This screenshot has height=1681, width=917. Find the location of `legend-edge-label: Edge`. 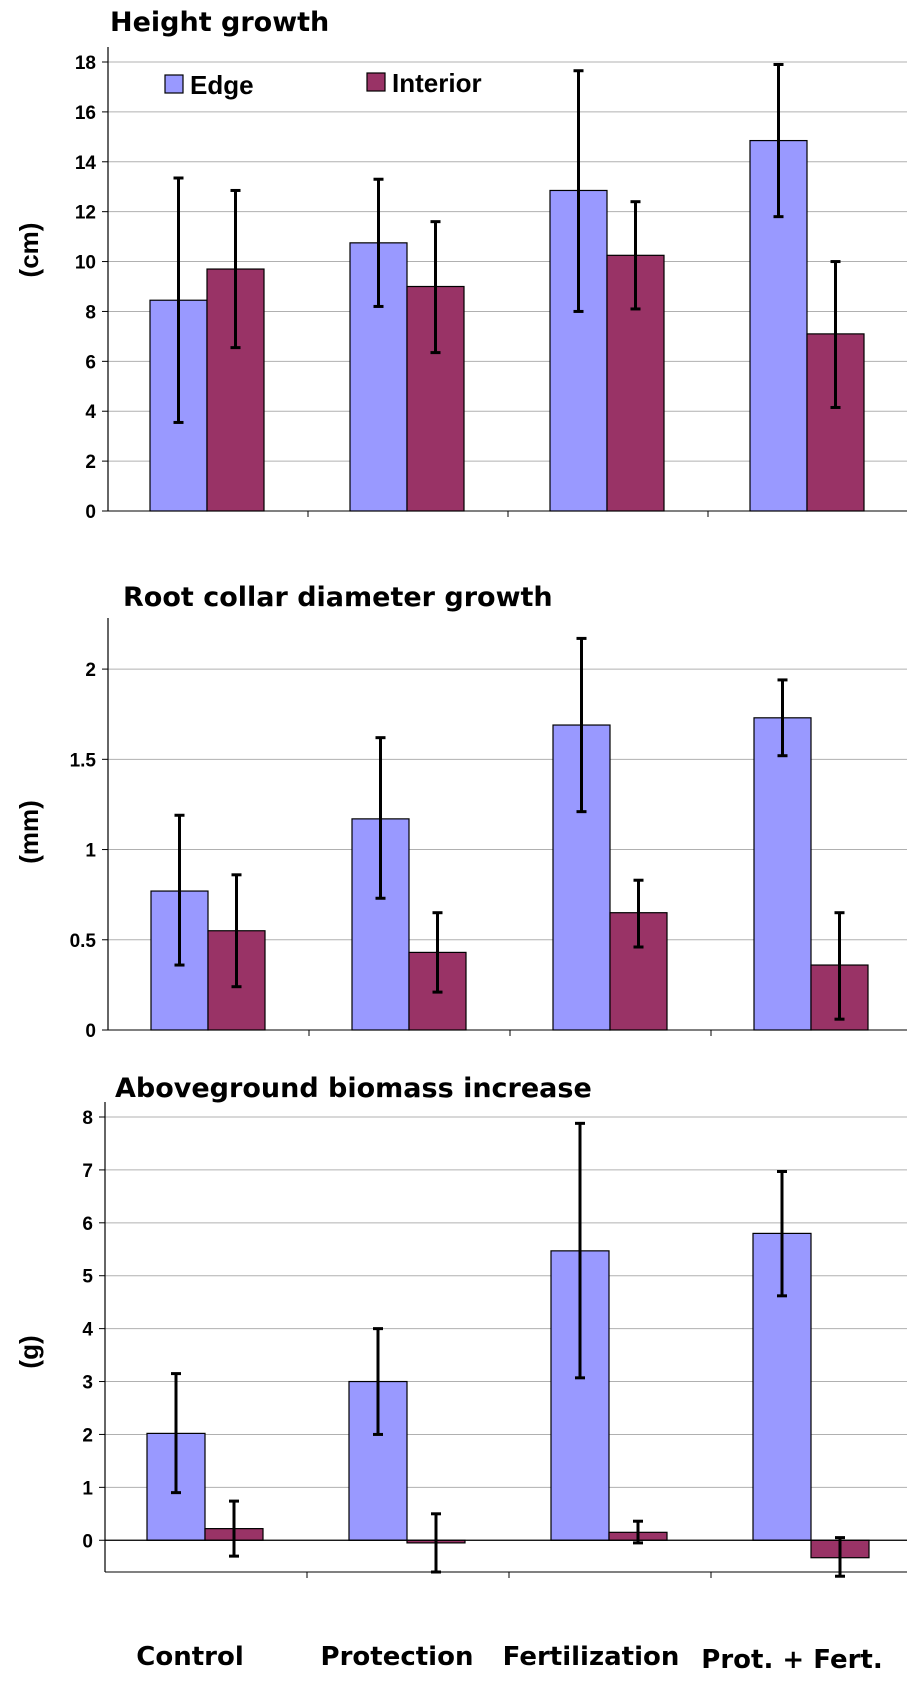

legend-edge-label: Edge is located at coordinates (222, 85).